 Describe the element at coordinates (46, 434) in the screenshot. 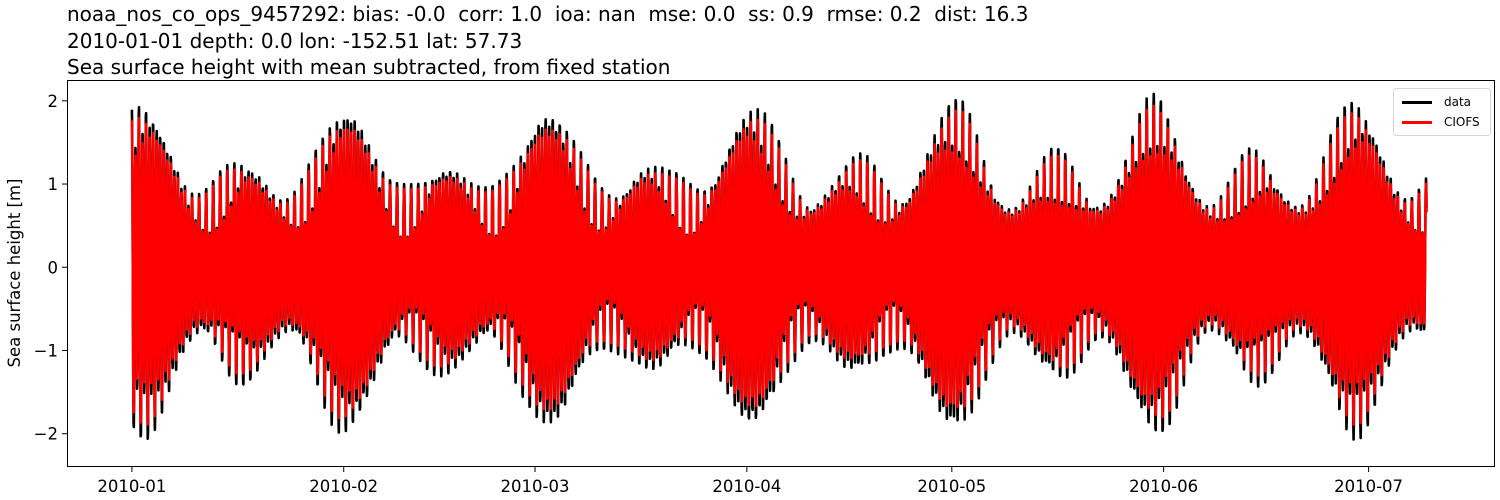

I see `y-tick-label: −2` at that location.